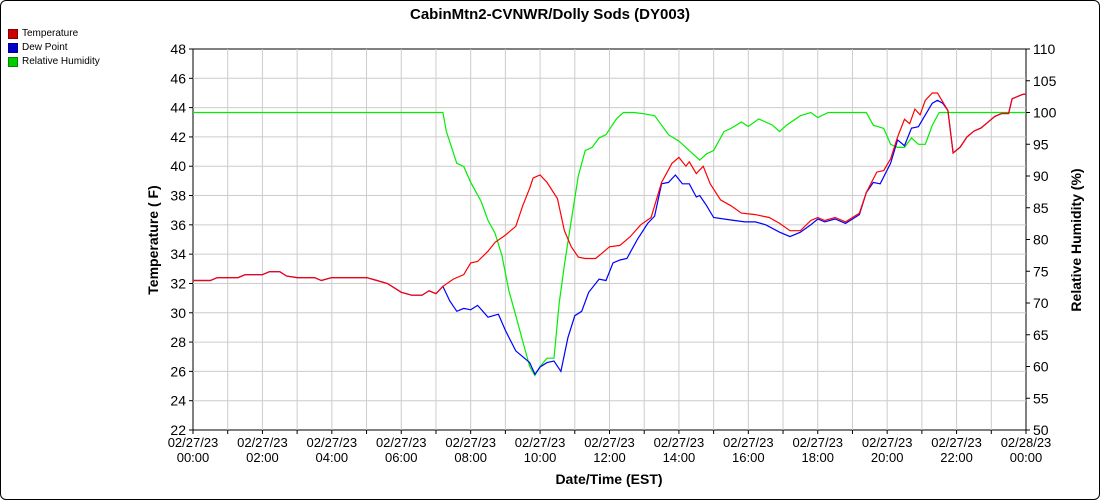 The width and height of the screenshot is (1100, 500). I want to click on y2-tick-label: 110, so click(1044, 49).